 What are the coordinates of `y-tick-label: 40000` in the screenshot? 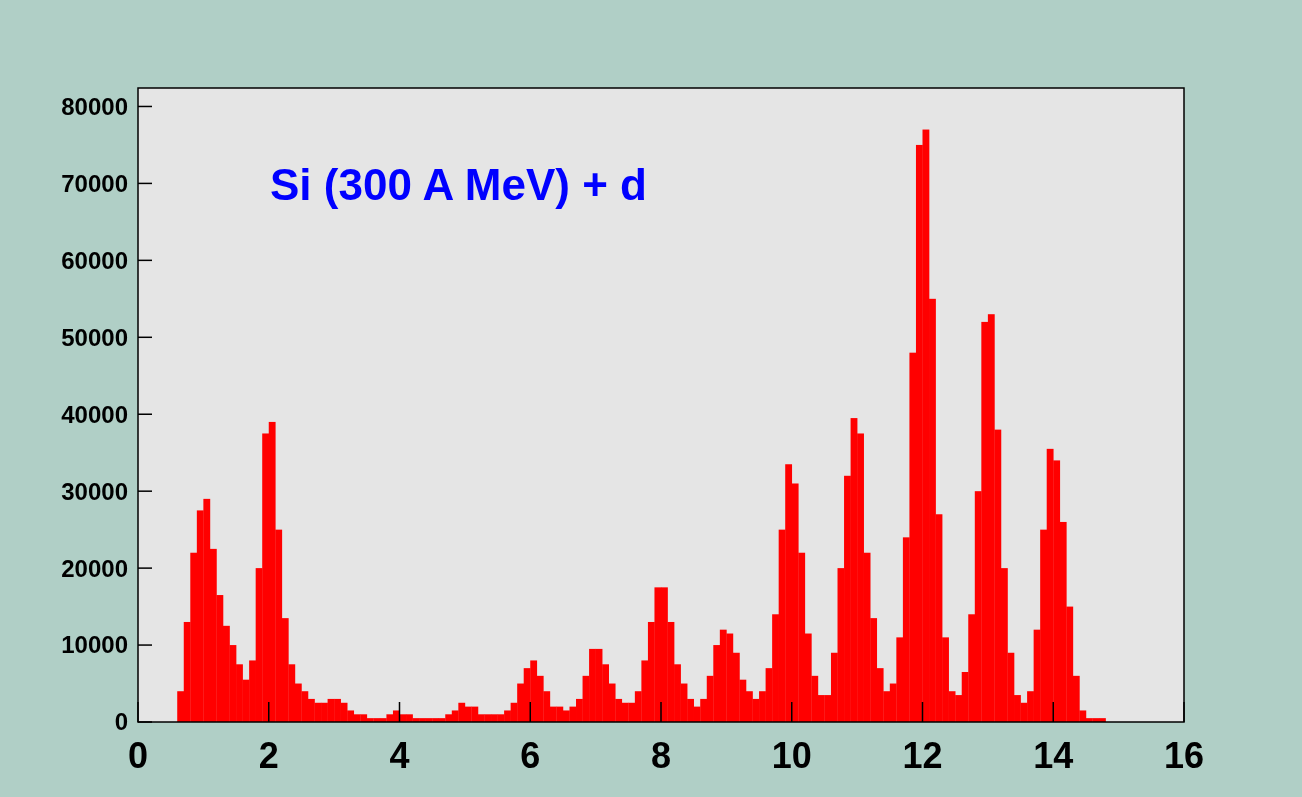 It's located at (94, 414).